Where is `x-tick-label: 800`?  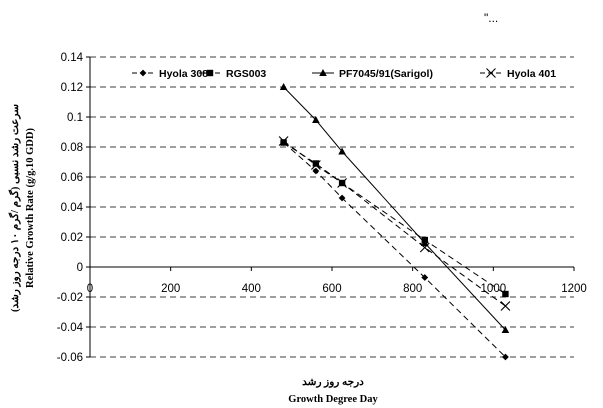 x-tick-label: 800 is located at coordinates (412, 289).